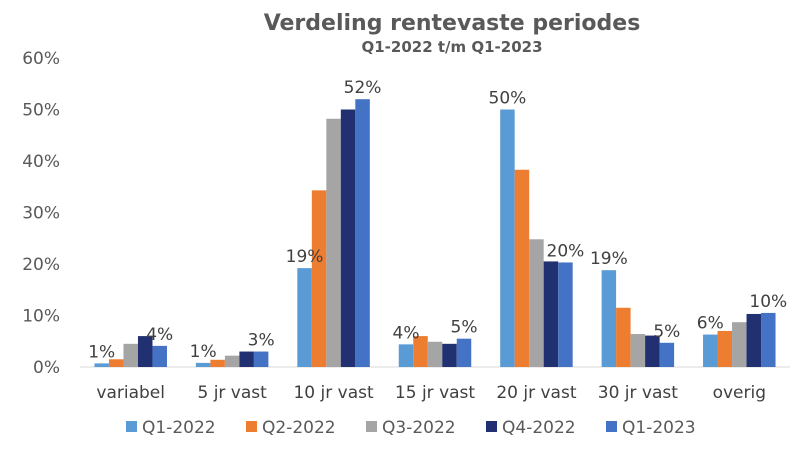 This screenshot has width=805, height=449. I want to click on y-tick-label: 20%, so click(41, 265).